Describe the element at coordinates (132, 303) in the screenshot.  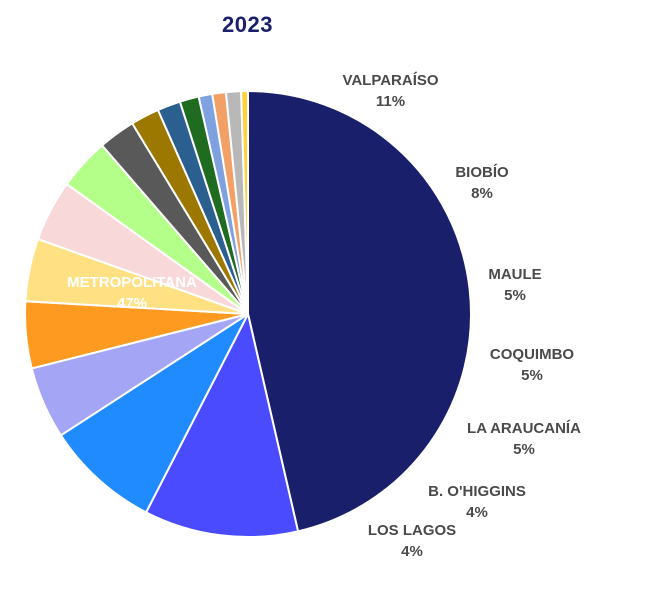
I see `slice-percent: 47%` at that location.